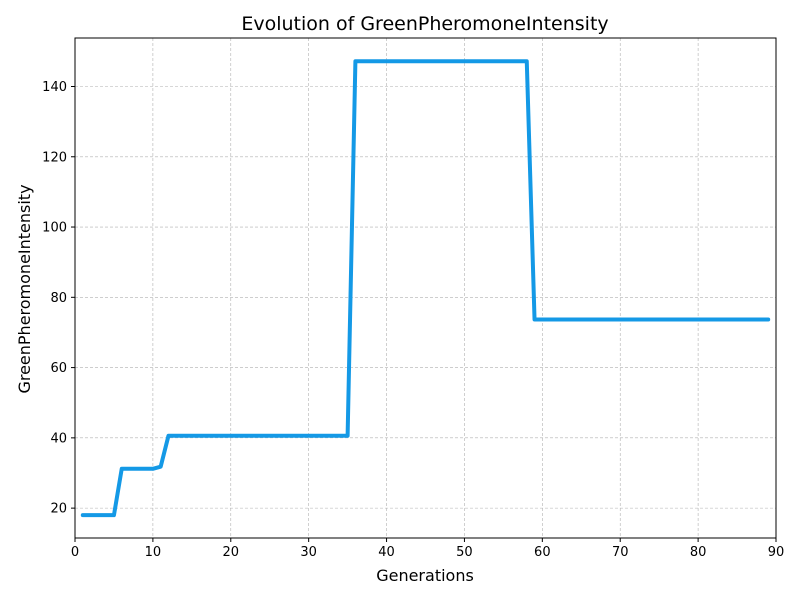  What do you see at coordinates (620, 552) in the screenshot?
I see `x-tick-label: 70` at bounding box center [620, 552].